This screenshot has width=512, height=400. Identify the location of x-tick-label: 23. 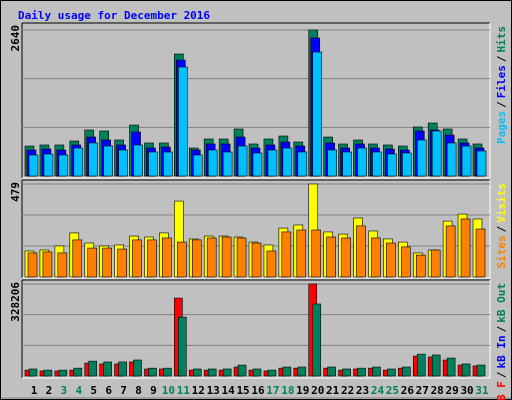
(362, 390).